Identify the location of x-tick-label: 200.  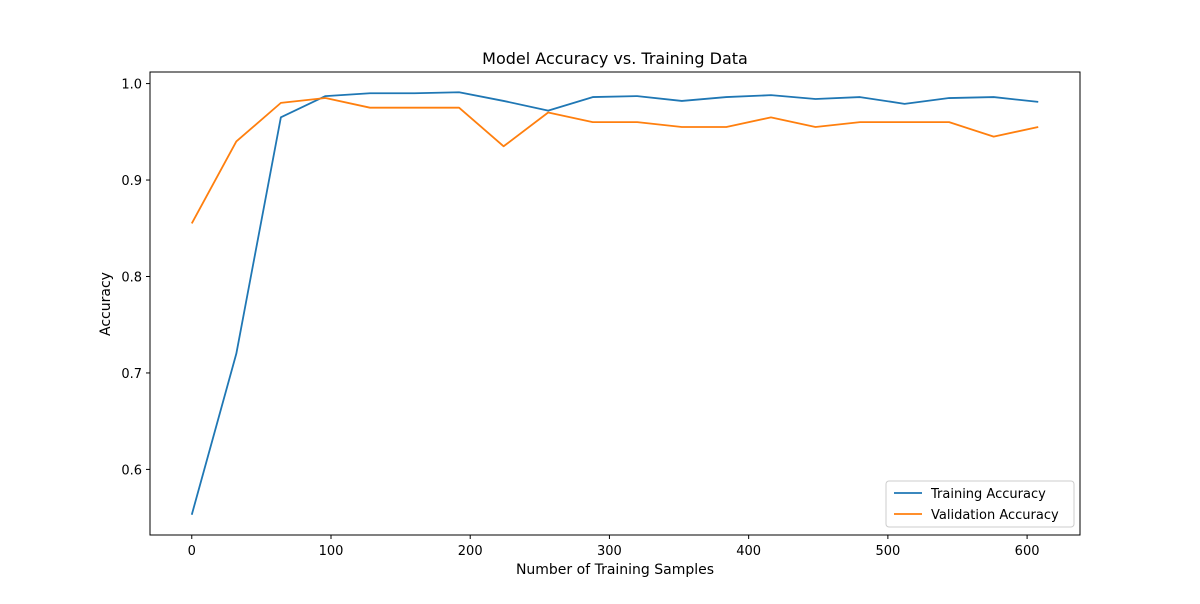
(470, 551).